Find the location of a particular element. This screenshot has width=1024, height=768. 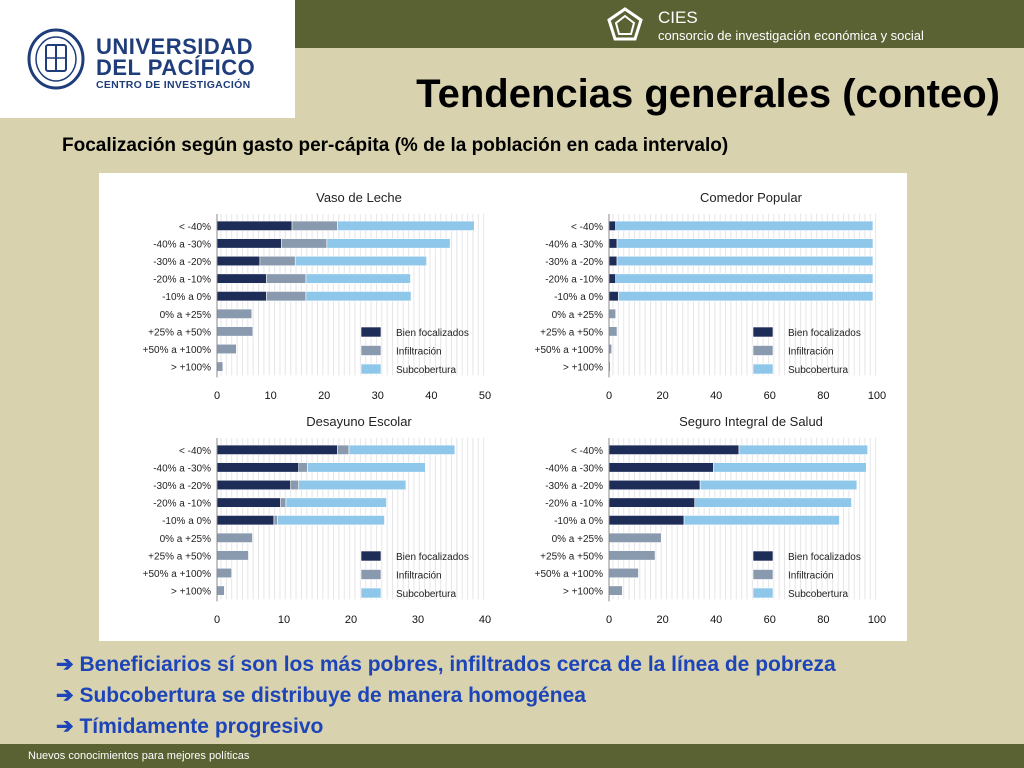

category-label: -20% a -10% is located at coordinates (182, 280).